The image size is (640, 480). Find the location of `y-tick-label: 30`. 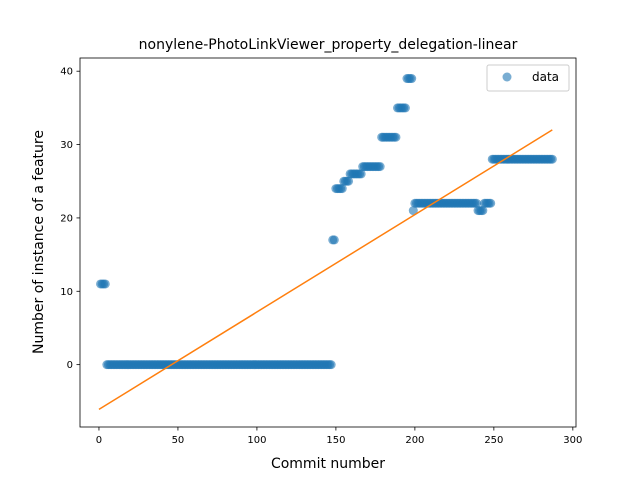

y-tick-label: 30 is located at coordinates (66, 145).